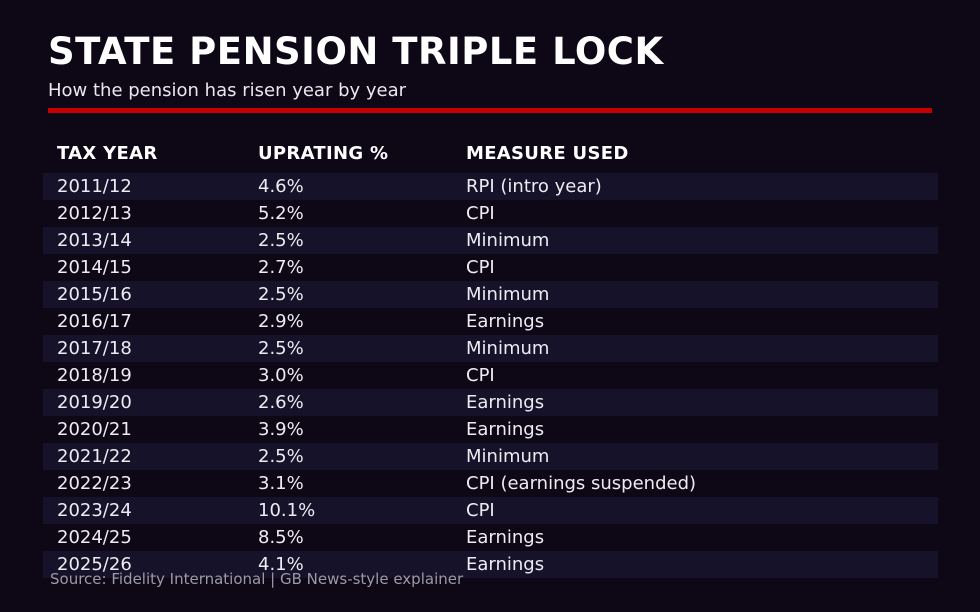  What do you see at coordinates (281, 429) in the screenshot?
I see `uprating-cell: 3.9%` at bounding box center [281, 429].